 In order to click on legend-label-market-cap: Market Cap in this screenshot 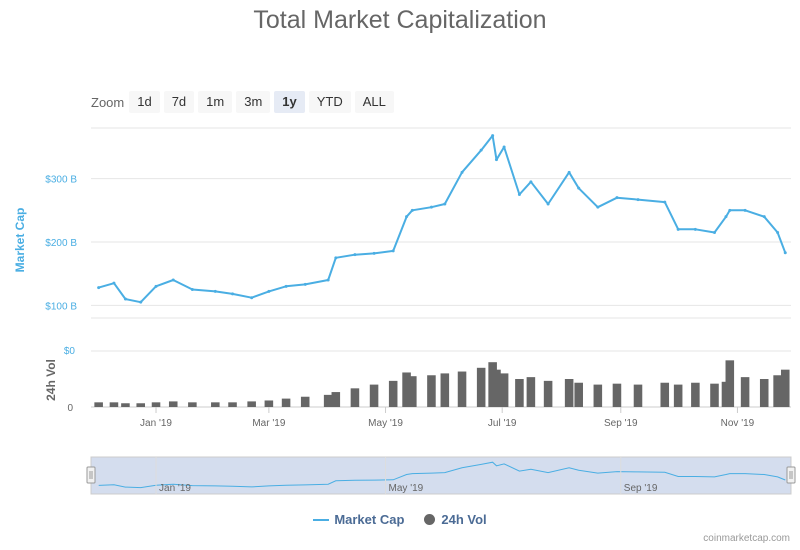, I will do `click(369, 519)`.